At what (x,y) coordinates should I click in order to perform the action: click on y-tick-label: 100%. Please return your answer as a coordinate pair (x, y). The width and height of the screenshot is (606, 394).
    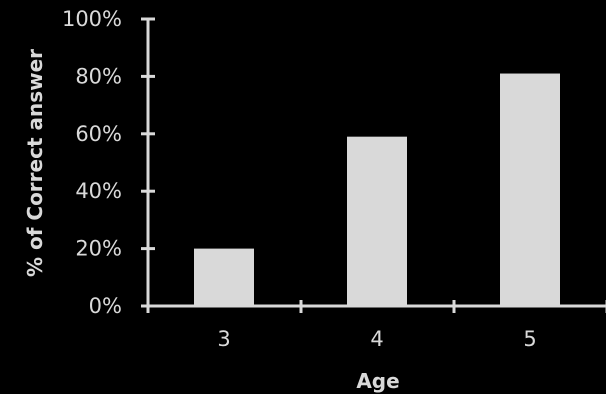
    Looking at the image, I should click on (92, 19).